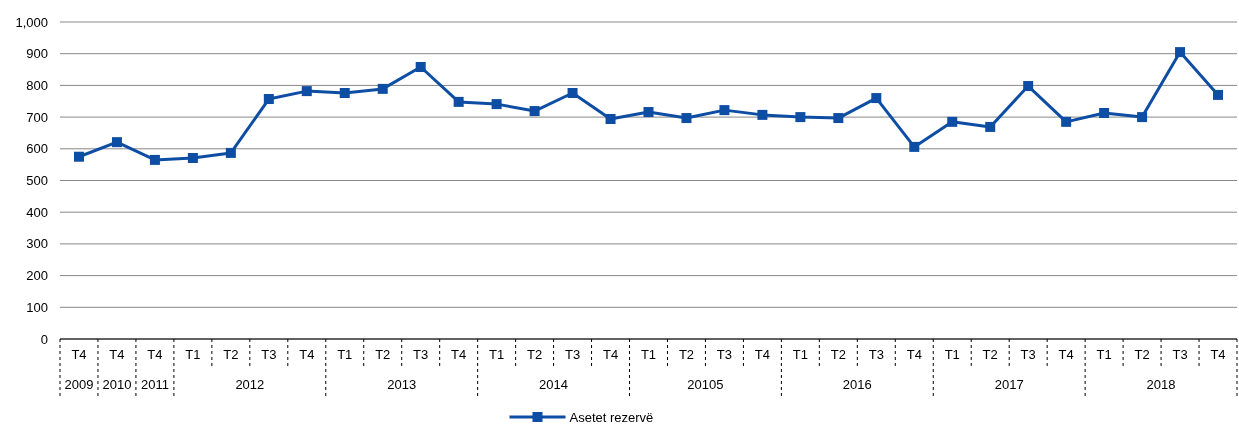 The image size is (1239, 430). Describe the element at coordinates (37, 244) in the screenshot. I see `y-tick-label: 300` at that location.